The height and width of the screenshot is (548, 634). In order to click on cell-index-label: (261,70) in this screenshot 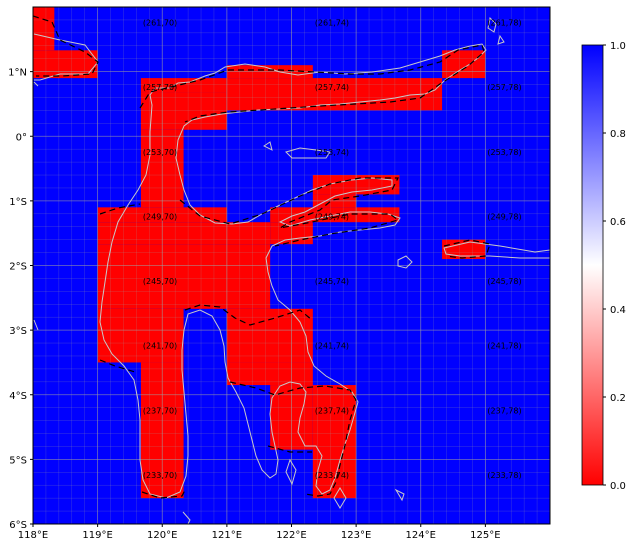, I will do `click(160, 23)`.